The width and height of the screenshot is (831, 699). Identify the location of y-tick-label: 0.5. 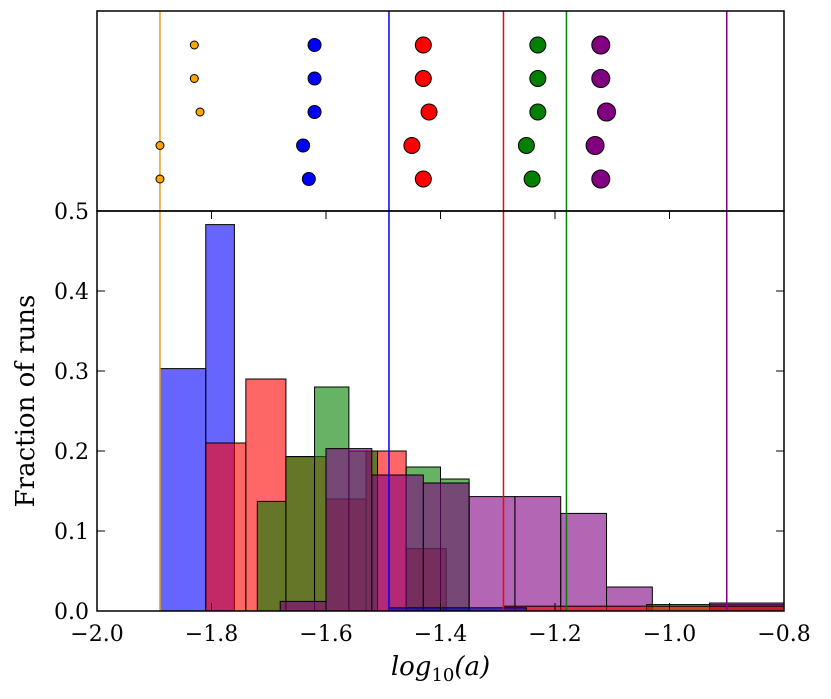
(71, 212).